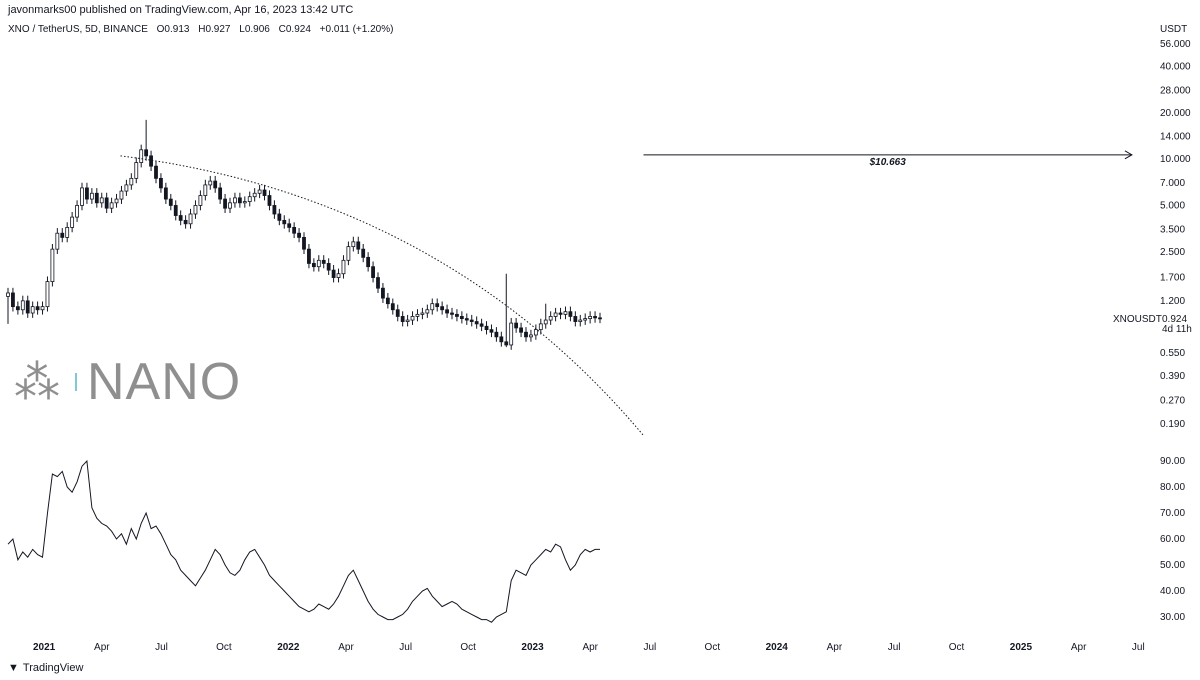 The width and height of the screenshot is (1200, 680). What do you see at coordinates (1021, 647) in the screenshot?
I see `time-tick-label: 2025` at bounding box center [1021, 647].